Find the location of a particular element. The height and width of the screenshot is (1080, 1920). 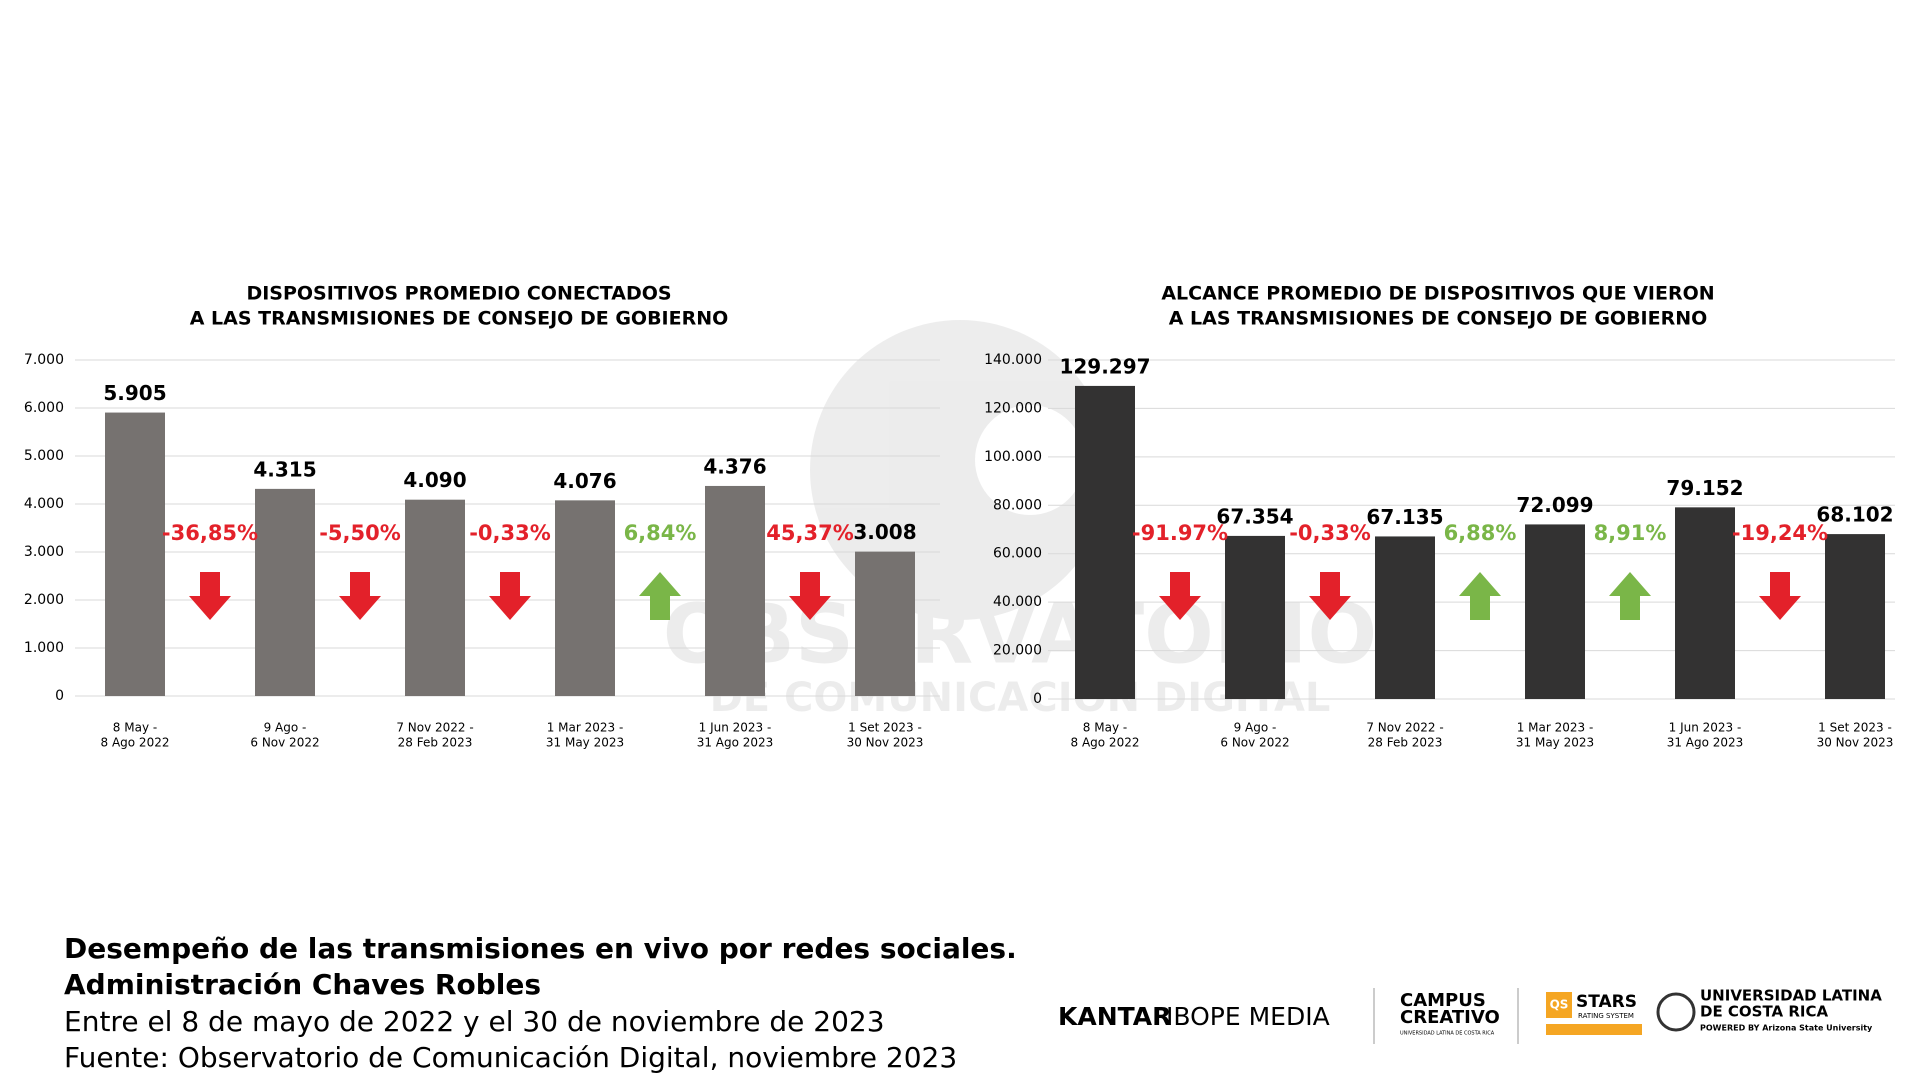

value-label: 79.152 is located at coordinates (1704, 488).